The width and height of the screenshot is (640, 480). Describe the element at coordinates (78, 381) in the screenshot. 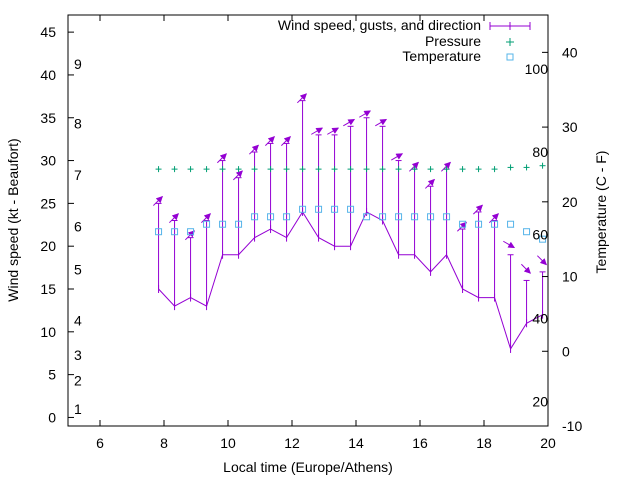

I see `beaufort-label: 2` at that location.